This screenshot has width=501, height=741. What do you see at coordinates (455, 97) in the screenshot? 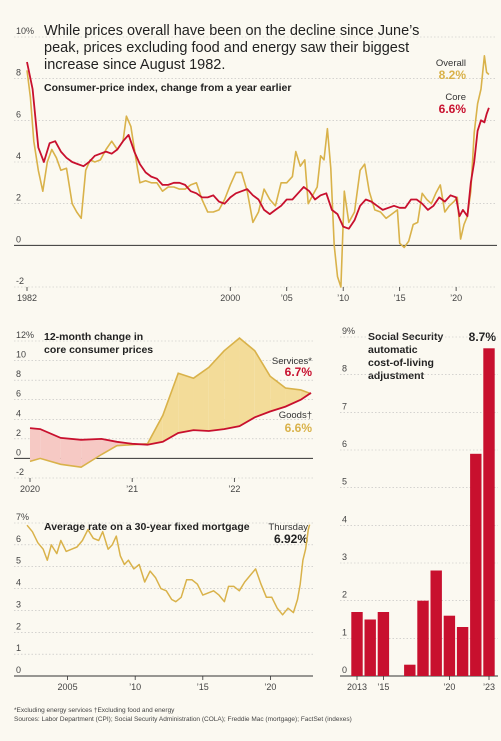
I see `core-legend-name: Core` at bounding box center [455, 97].